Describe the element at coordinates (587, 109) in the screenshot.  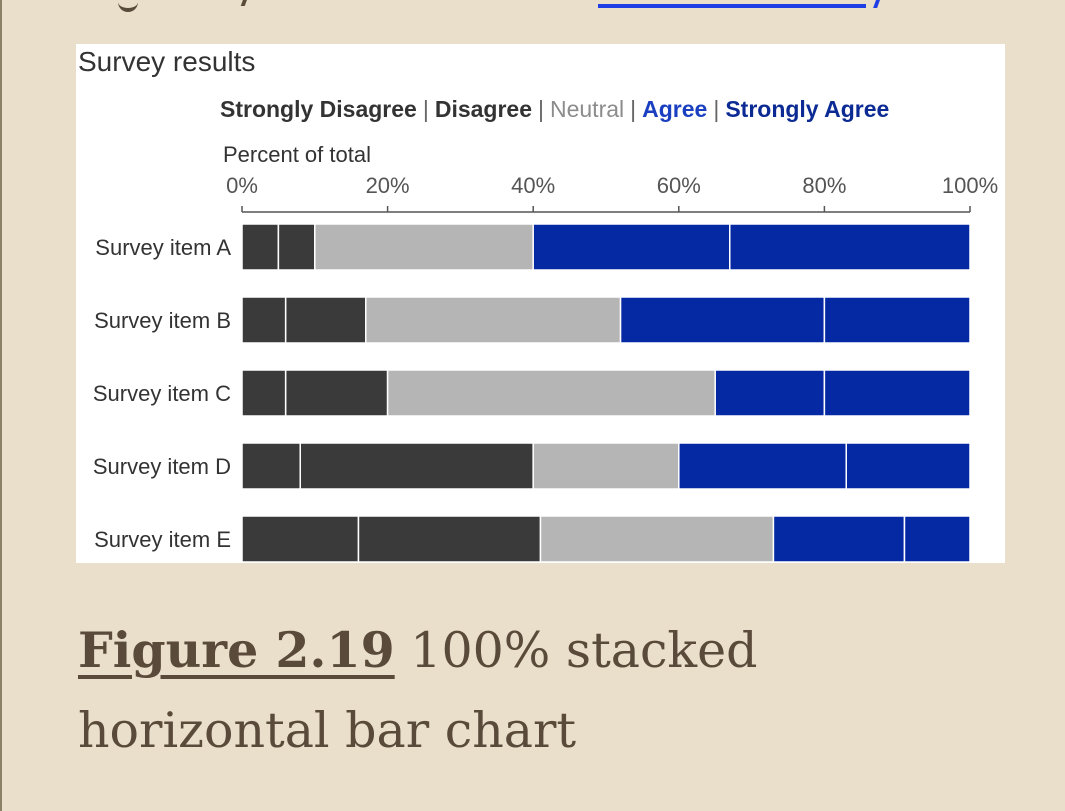
I see `legend-item: Neutral` at that location.